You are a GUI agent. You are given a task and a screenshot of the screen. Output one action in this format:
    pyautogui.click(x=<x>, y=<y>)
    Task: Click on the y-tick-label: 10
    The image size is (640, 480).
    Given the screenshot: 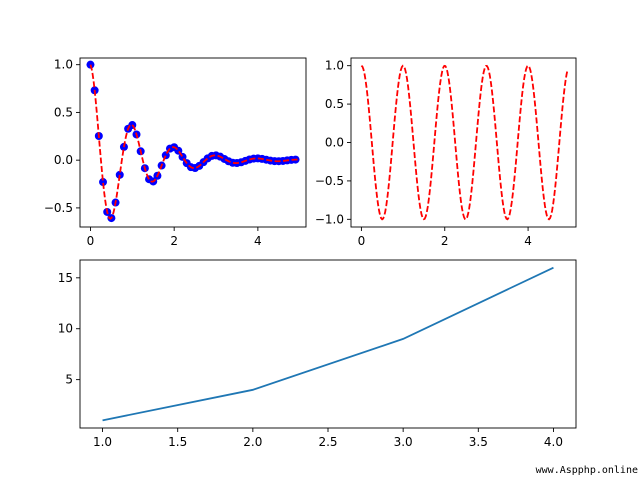 What is the action you would take?
    pyautogui.click(x=65, y=329)
    